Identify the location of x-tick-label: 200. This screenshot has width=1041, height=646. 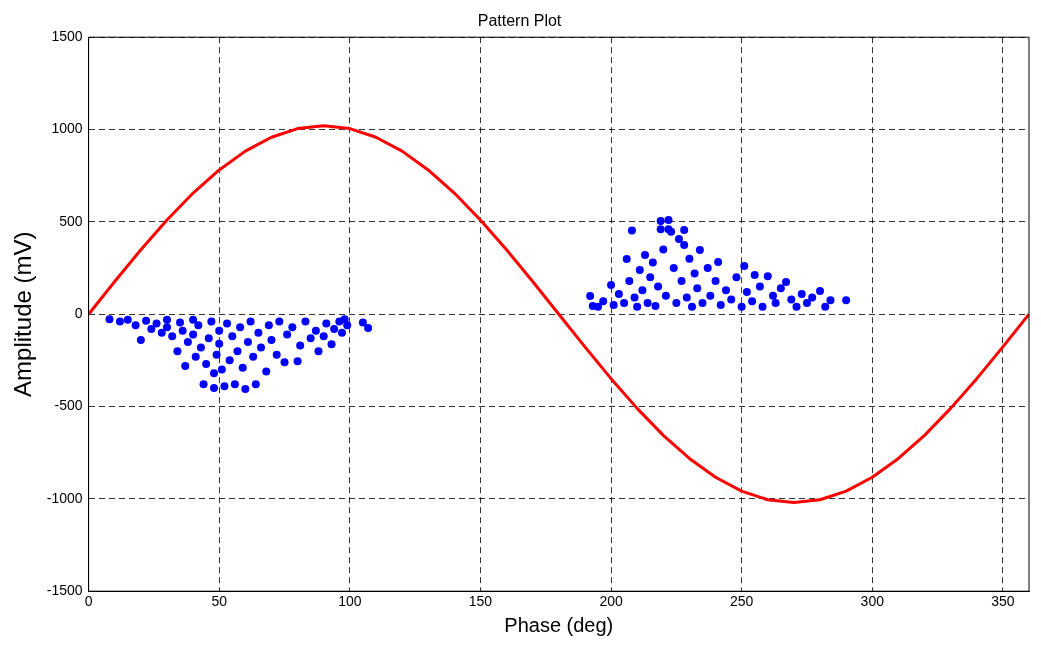
(611, 601).